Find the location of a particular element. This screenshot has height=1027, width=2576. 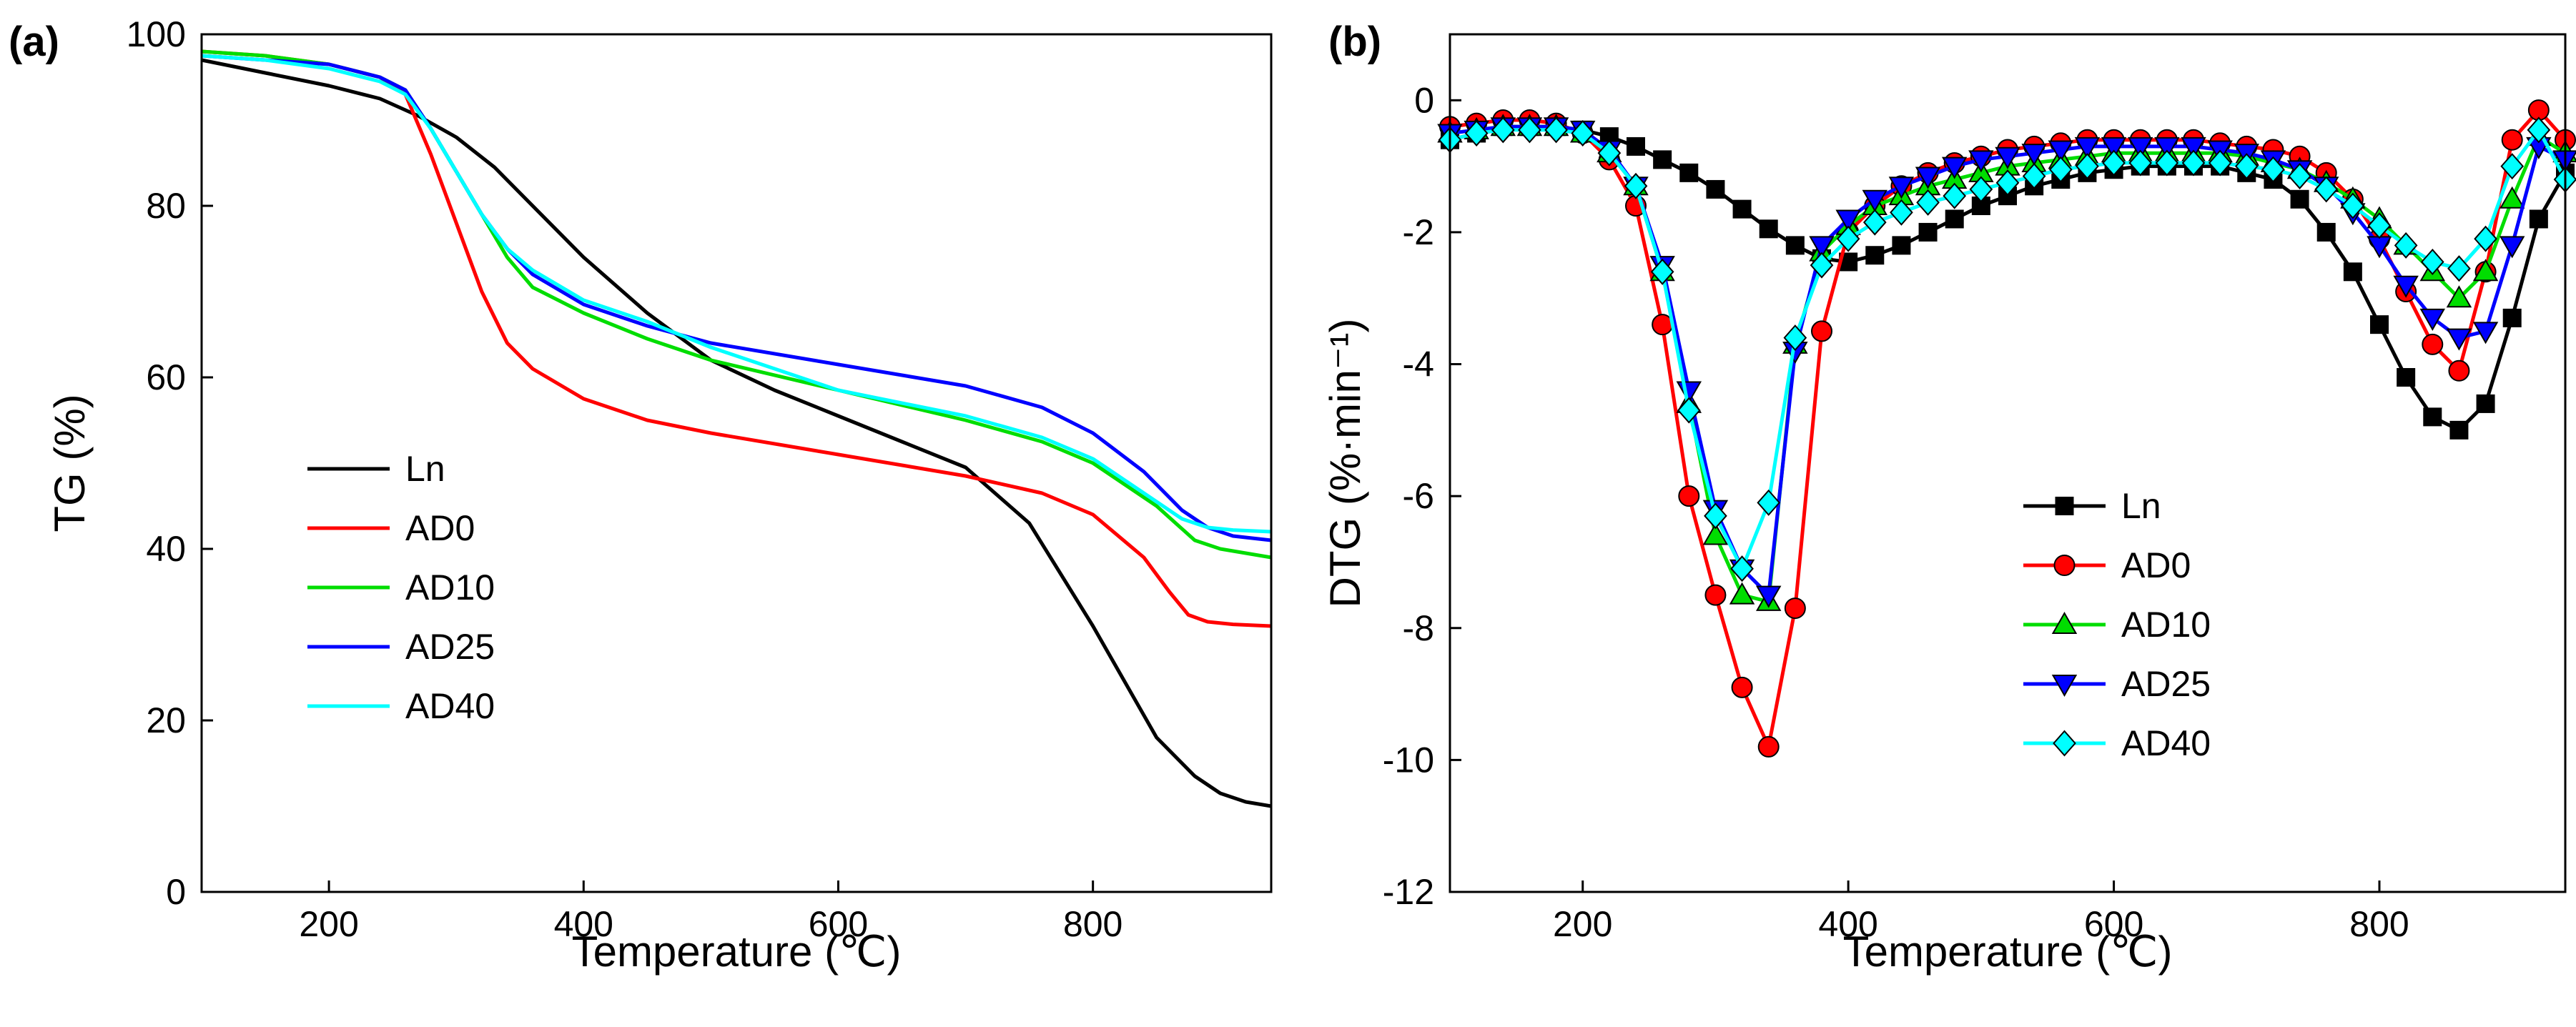

tg-y-tick-label: 80 is located at coordinates (166, 206).